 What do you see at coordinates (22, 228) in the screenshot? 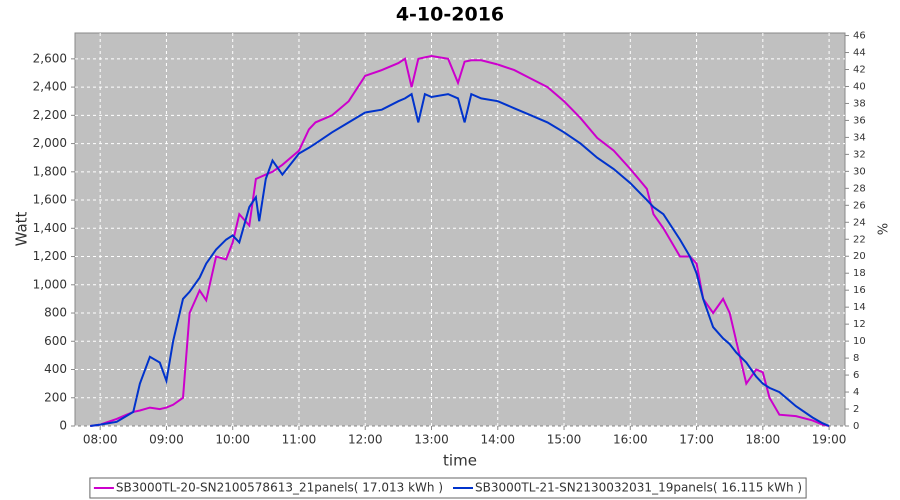
I see `y-axis-label: Watt` at bounding box center [22, 228].